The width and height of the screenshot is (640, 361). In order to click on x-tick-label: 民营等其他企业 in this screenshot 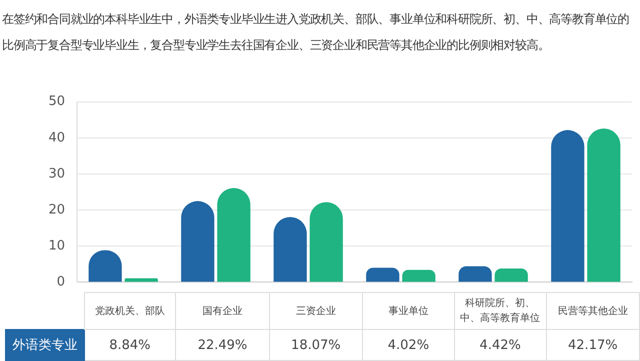, I will do `click(593, 311)`.